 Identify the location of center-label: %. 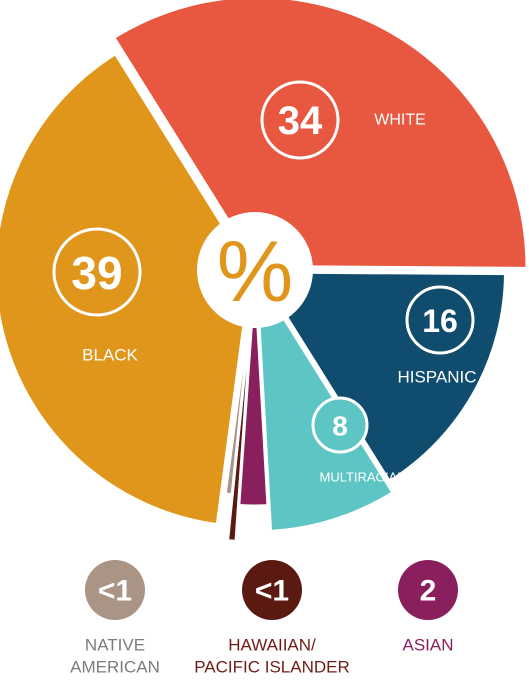
(255, 272).